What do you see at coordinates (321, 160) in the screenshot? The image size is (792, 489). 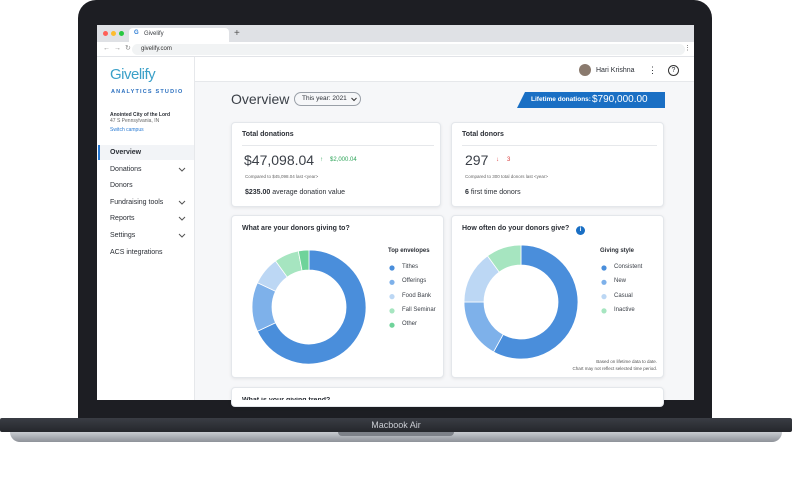 I see `change-arrow: ↑` at bounding box center [321, 160].